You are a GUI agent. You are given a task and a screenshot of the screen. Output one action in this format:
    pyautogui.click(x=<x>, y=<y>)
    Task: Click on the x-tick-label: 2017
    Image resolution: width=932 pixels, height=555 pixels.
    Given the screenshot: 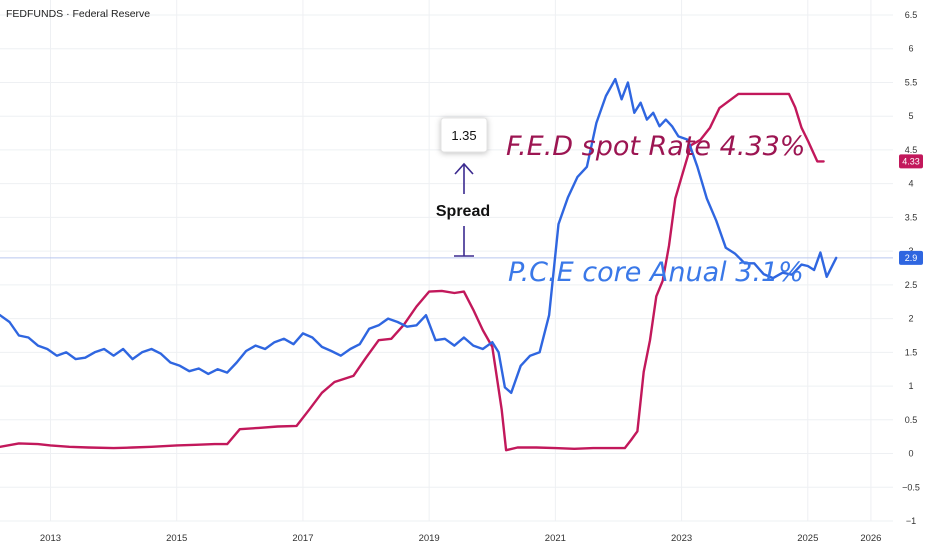 What is the action you would take?
    pyautogui.click(x=302, y=538)
    